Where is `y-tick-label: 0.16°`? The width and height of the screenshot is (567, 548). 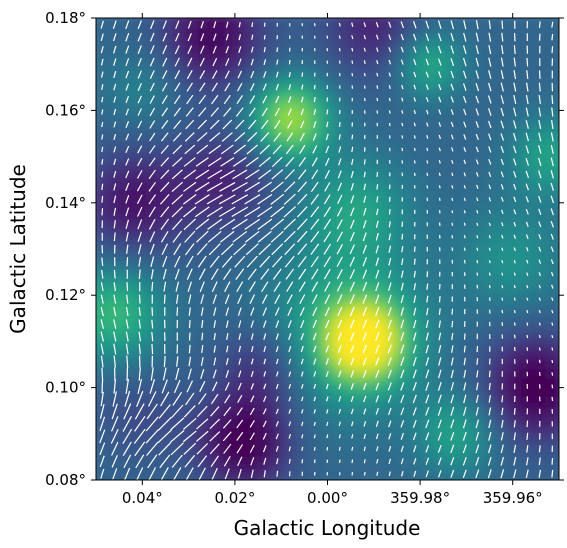 y-tick-label: 0.16° is located at coordinates (65, 110).